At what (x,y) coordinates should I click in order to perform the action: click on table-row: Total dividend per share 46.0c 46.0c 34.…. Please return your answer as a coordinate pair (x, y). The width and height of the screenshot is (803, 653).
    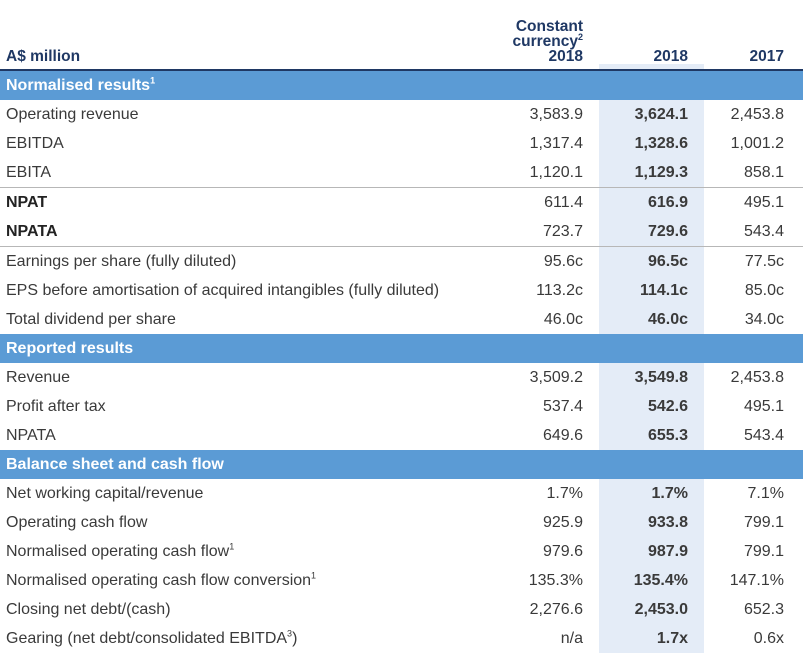
    Looking at the image, I should click on (395, 319).